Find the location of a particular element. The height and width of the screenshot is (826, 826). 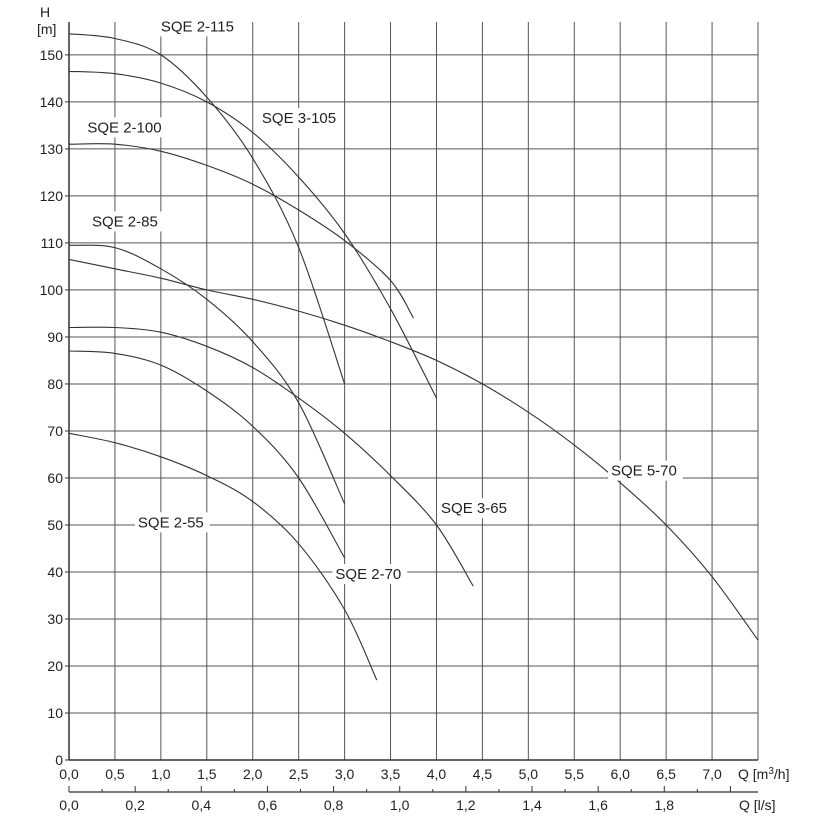

curve-label-sqe-3-65: SQE 3-65 is located at coordinates (474, 508).